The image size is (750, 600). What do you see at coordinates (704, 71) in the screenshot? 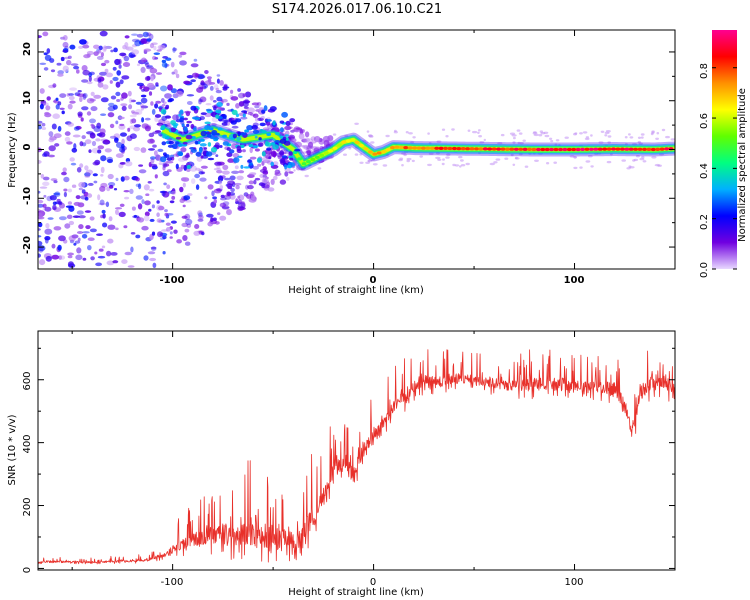
I see `colorbar-tick-label: 0.8` at bounding box center [704, 71].